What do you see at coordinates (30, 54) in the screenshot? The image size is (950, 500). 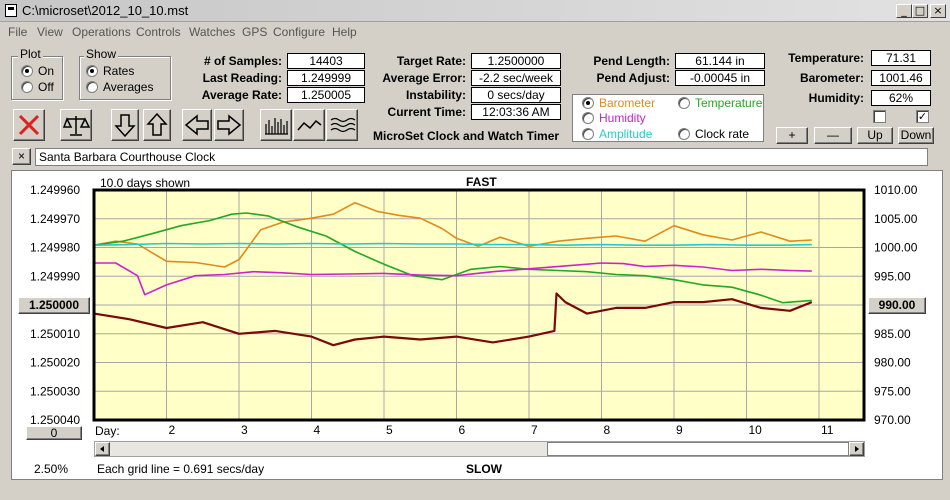 I see `plot-group-label: Plot` at bounding box center [30, 54].